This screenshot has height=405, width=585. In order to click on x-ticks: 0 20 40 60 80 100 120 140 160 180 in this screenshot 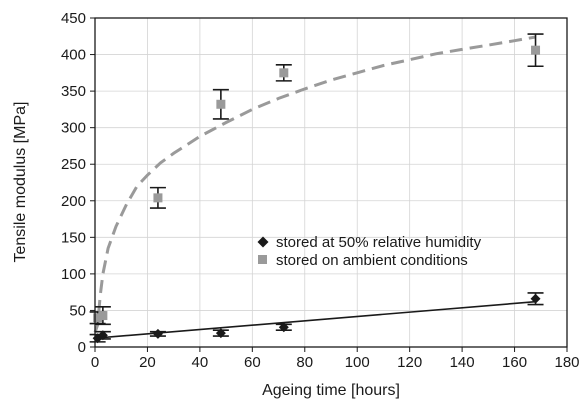, I will do `click(335, 359)`.